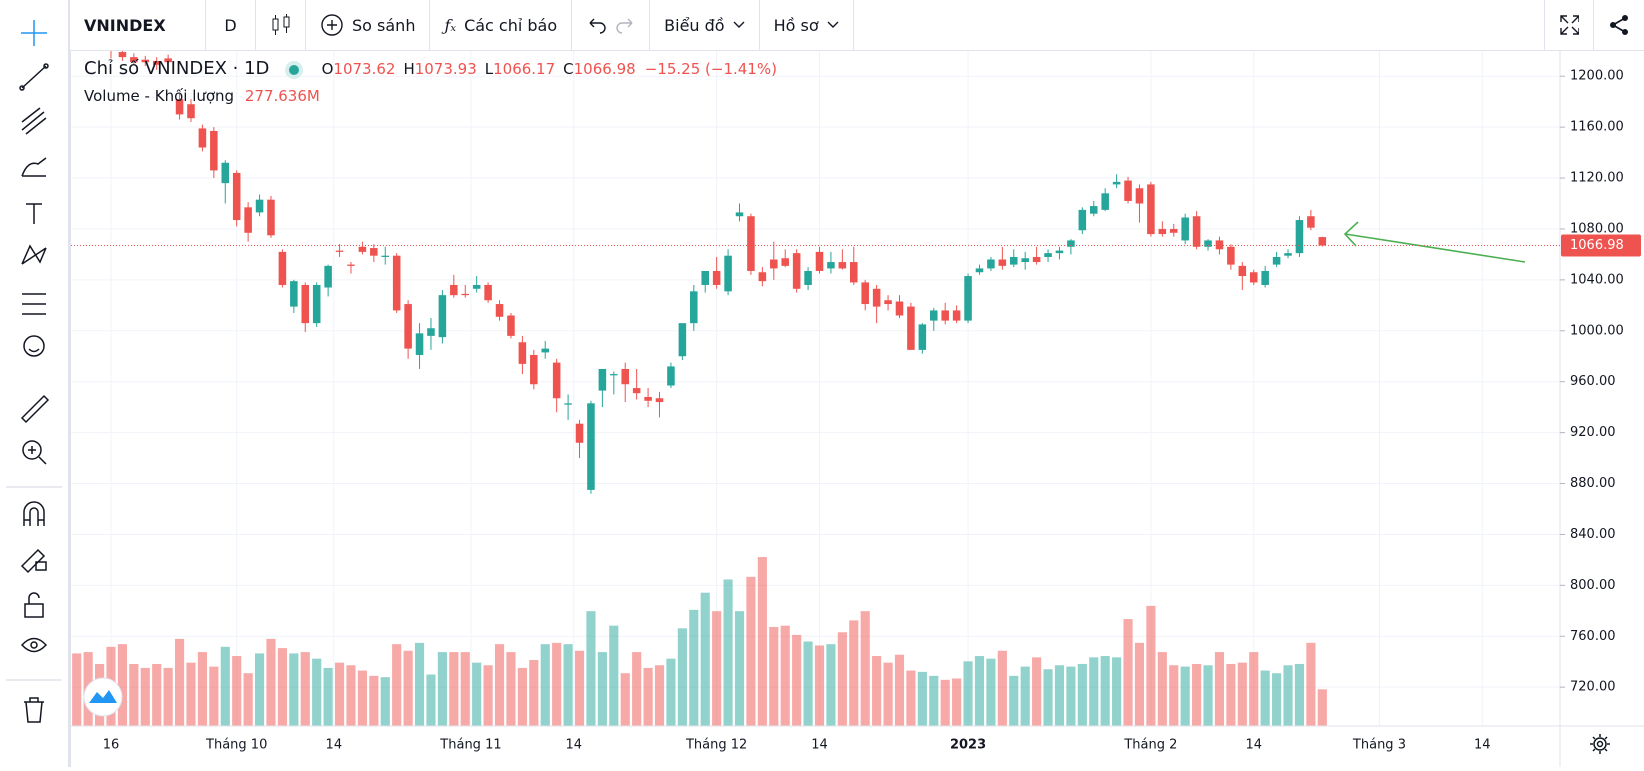 The width and height of the screenshot is (1644, 771). What do you see at coordinates (489, 69) in the screenshot?
I see `ohlc-key: L` at bounding box center [489, 69].